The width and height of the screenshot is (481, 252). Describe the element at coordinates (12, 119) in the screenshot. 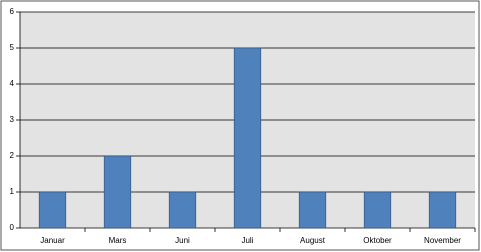

I see `y-tick-label: 3` at that location.